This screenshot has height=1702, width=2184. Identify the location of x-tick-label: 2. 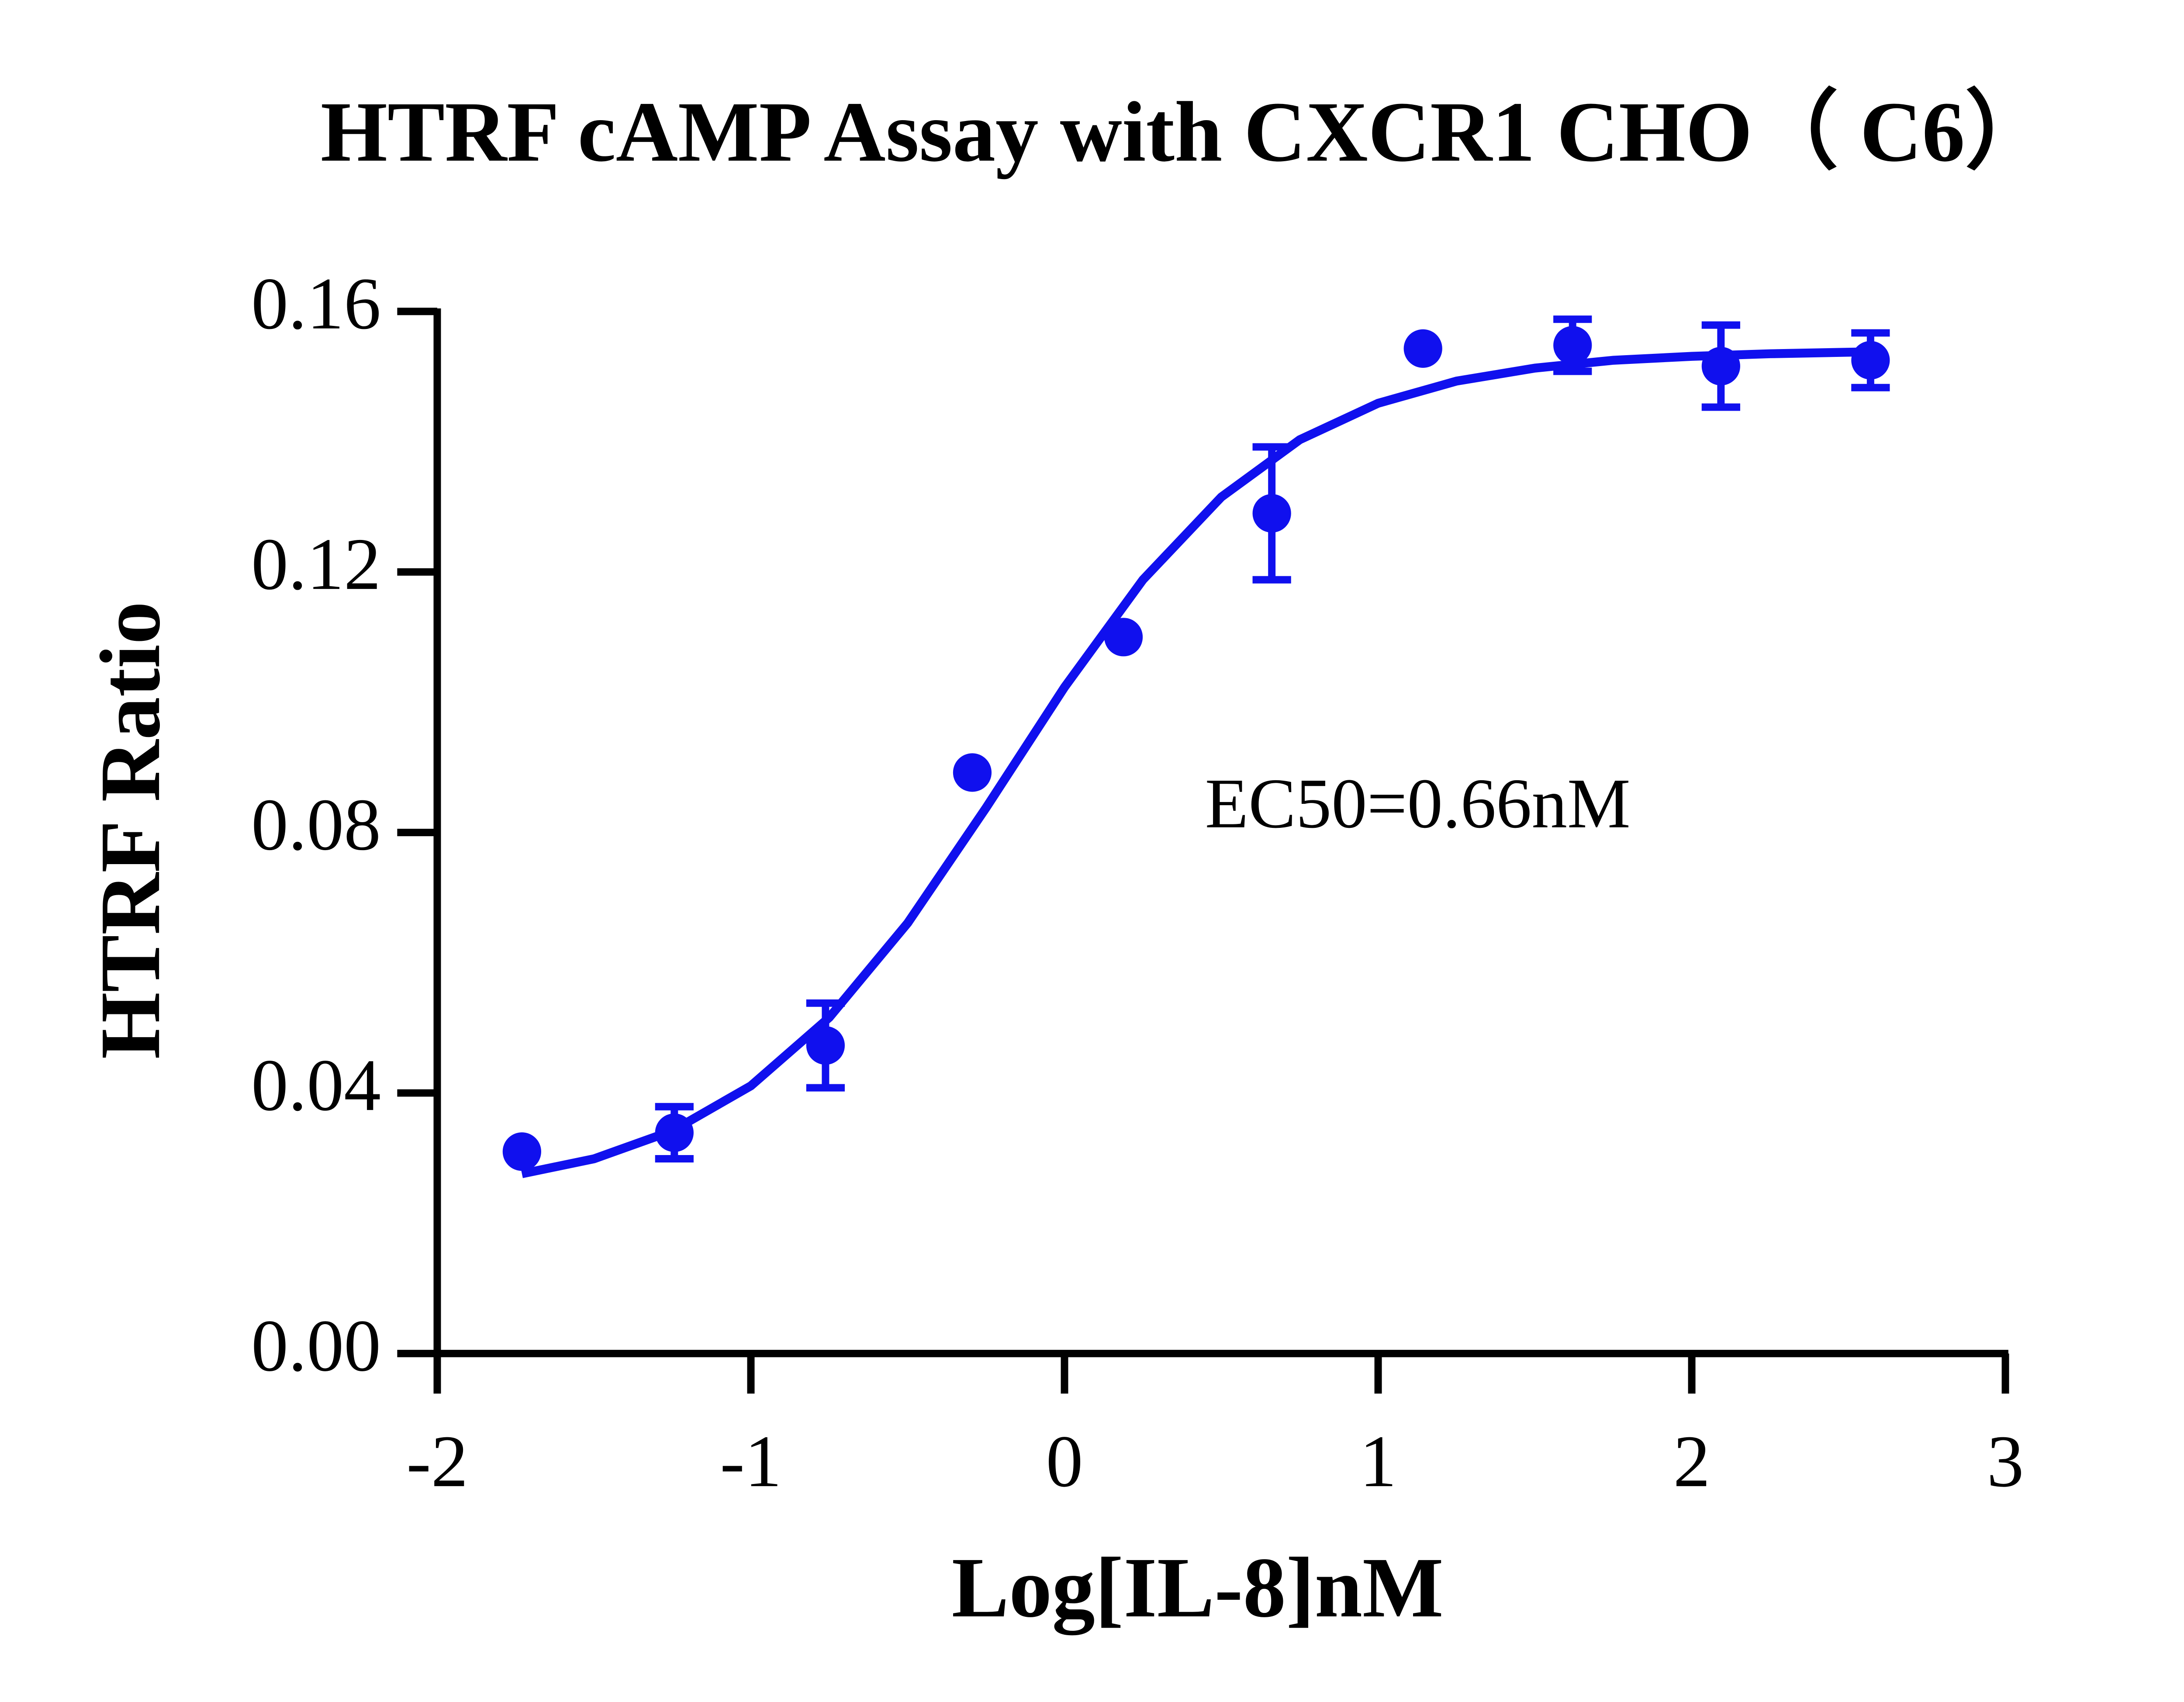
(1692, 1461).